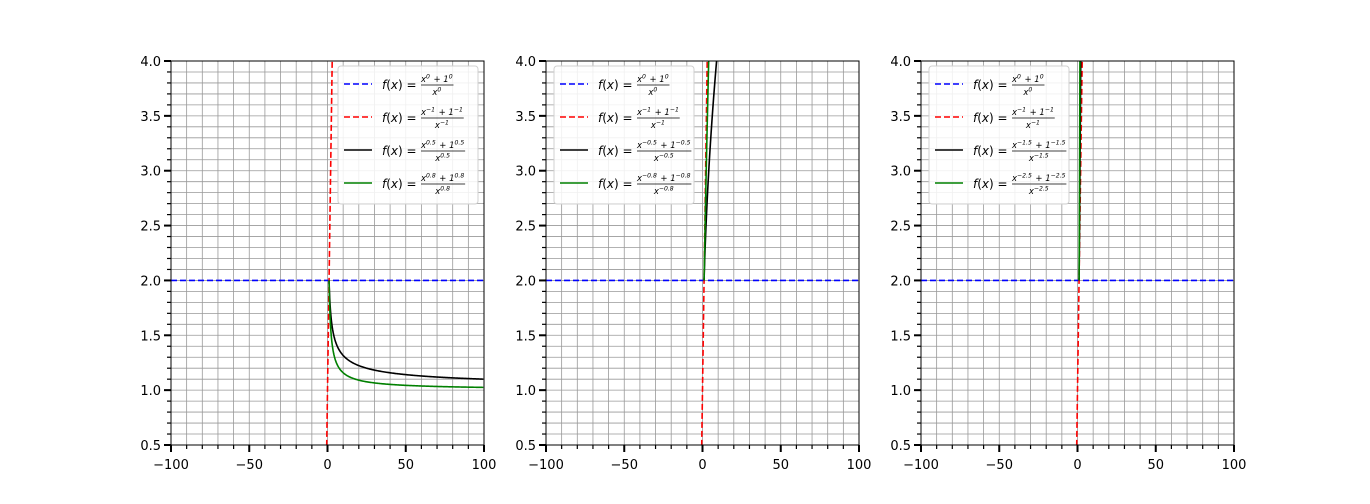 The image size is (1370, 504). What do you see at coordinates (663, 146) in the screenshot?
I see `legend-numerator-3: x−0.5 + 1−0.5` at bounding box center [663, 146].